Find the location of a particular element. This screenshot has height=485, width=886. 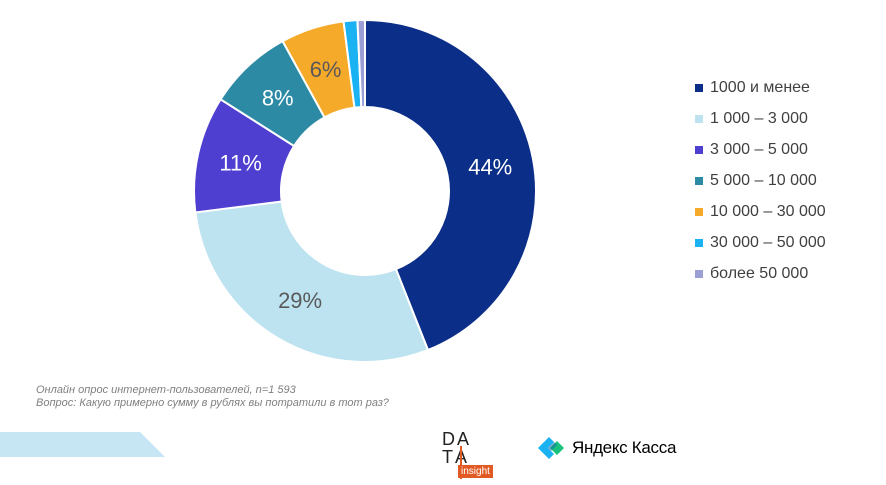

legend-label: 30 000 – 50 000 is located at coordinates (768, 242).